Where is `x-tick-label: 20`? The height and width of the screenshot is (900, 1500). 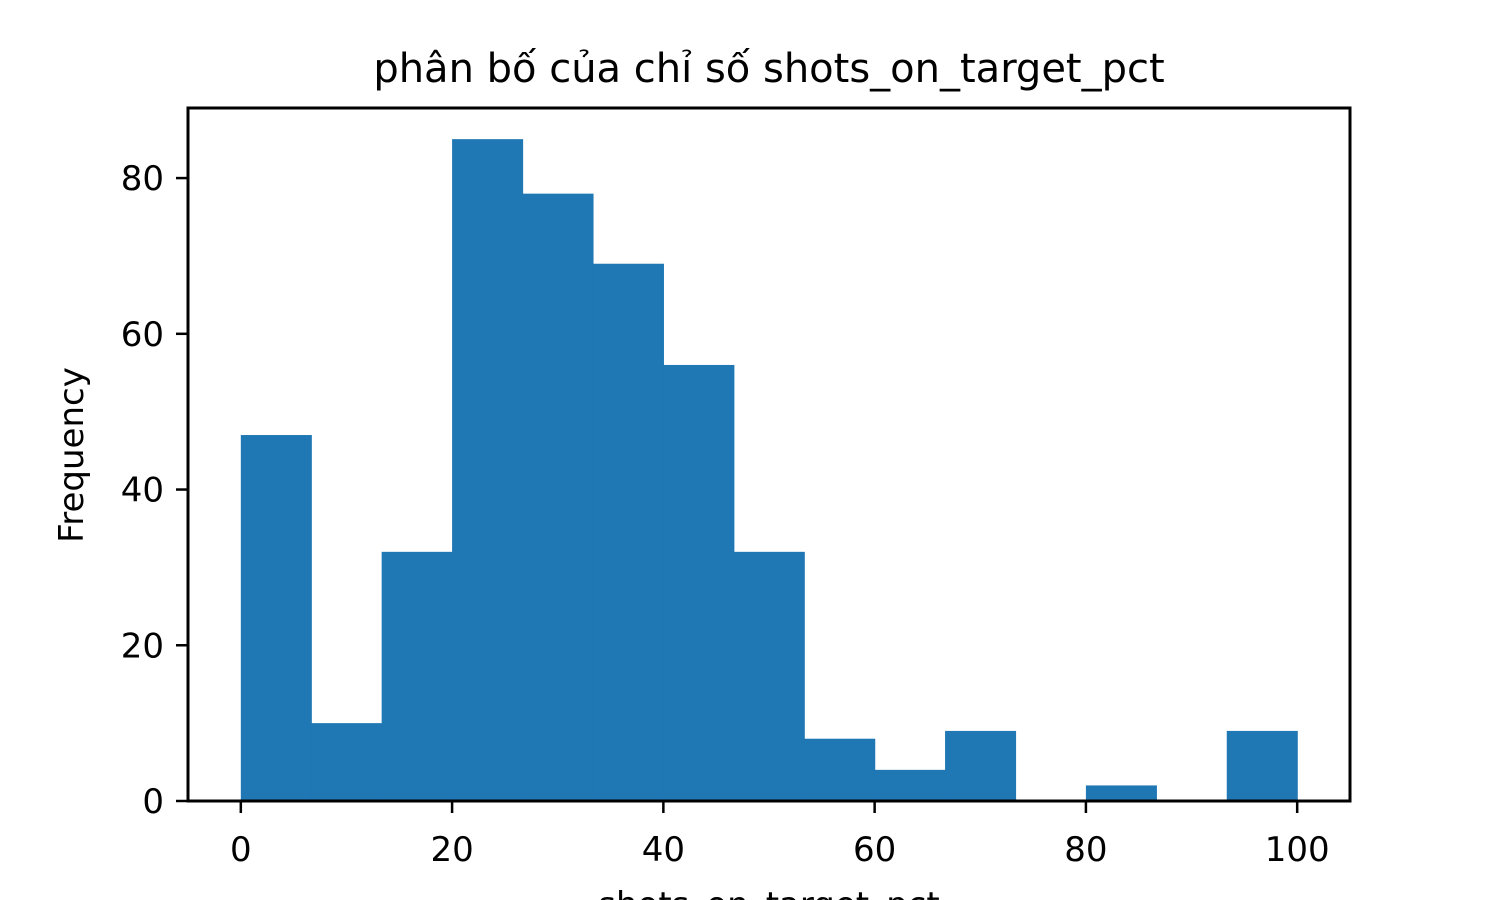
x-tick-label: 20 is located at coordinates (451, 850).